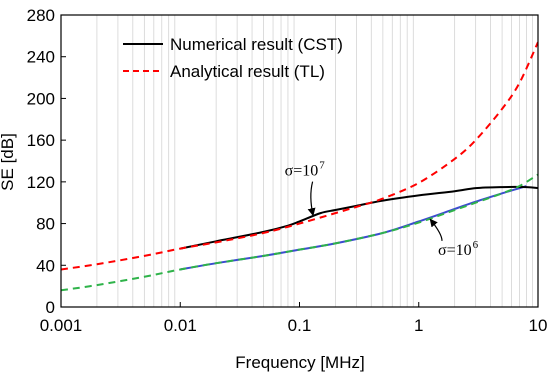  What do you see at coordinates (538, 325) in the screenshot?
I see `x-tick-label: 10` at bounding box center [538, 325].